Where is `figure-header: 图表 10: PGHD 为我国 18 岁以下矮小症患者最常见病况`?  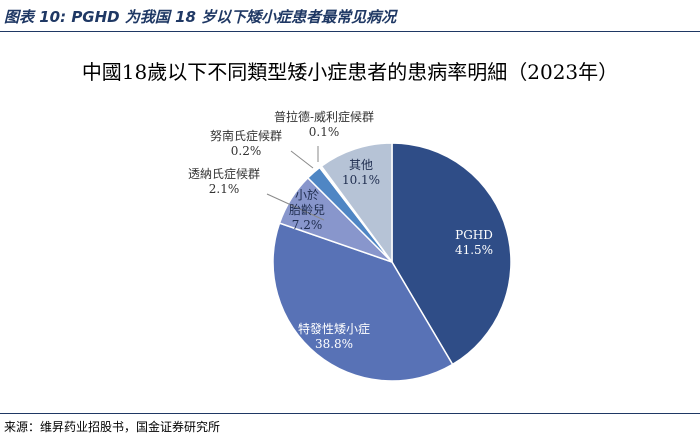
figure-header: 图表 10: PGHD 为我国 18 岁以下矮小症患者最常见病况 is located at coordinates (350, 17).